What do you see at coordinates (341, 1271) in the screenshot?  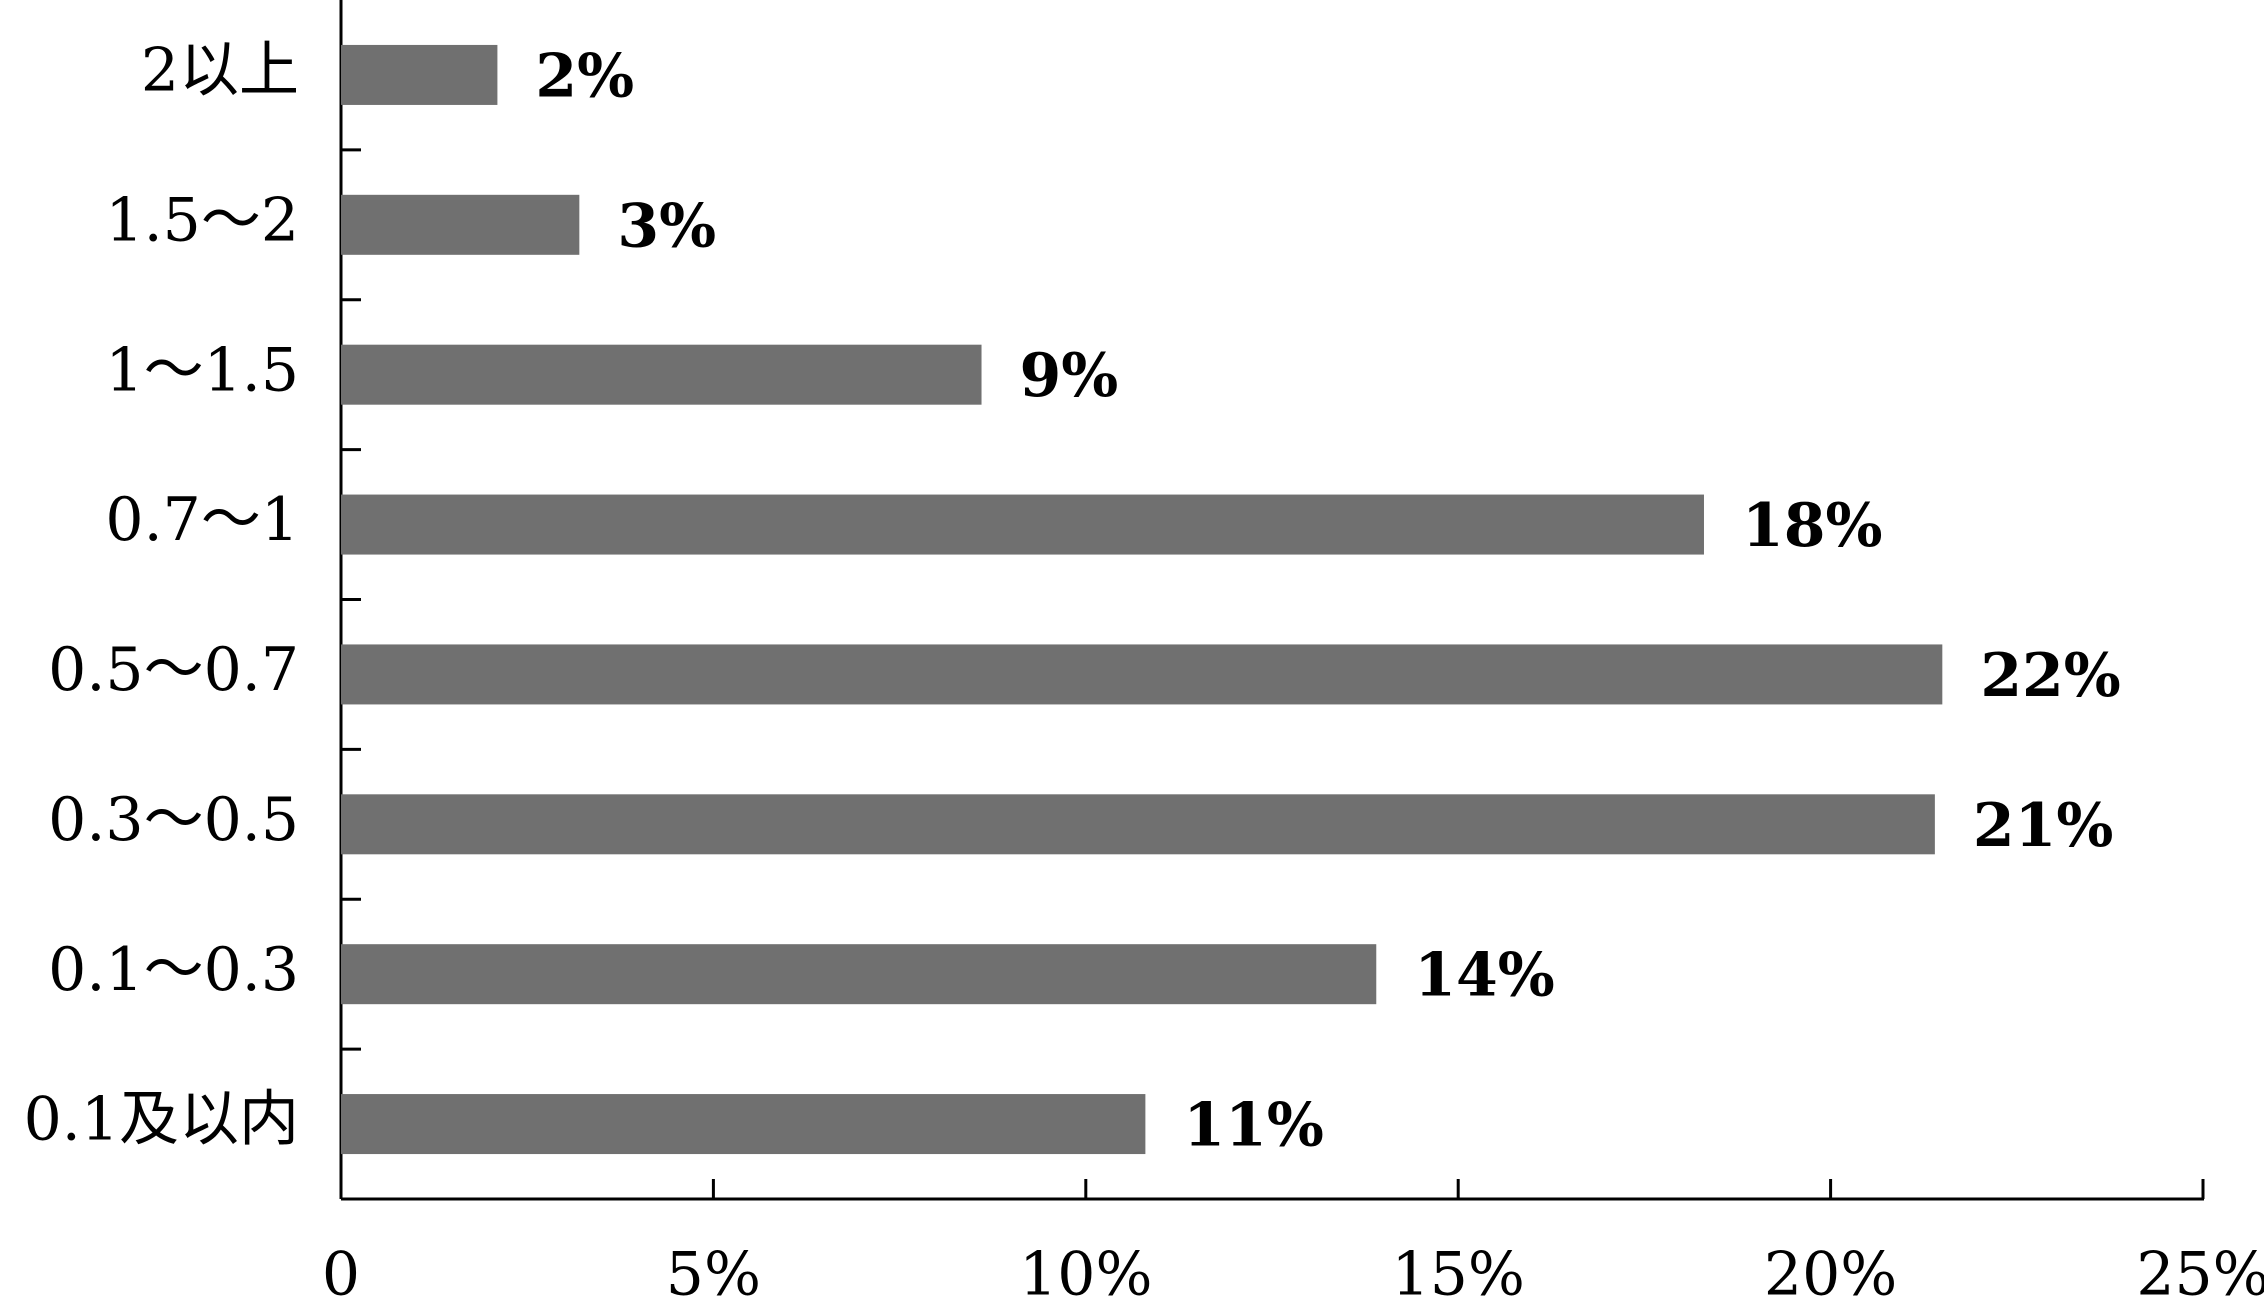 I see `x-tick-label: 0` at bounding box center [341, 1271].